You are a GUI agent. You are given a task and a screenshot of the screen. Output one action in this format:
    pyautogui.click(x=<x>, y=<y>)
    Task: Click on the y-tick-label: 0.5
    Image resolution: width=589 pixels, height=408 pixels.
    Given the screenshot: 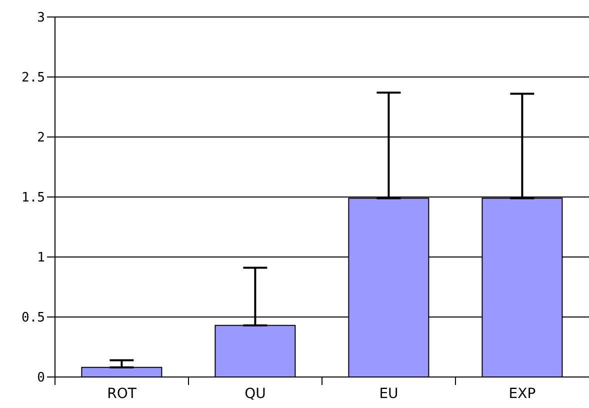 What is the action you would take?
    pyautogui.click(x=33, y=318)
    